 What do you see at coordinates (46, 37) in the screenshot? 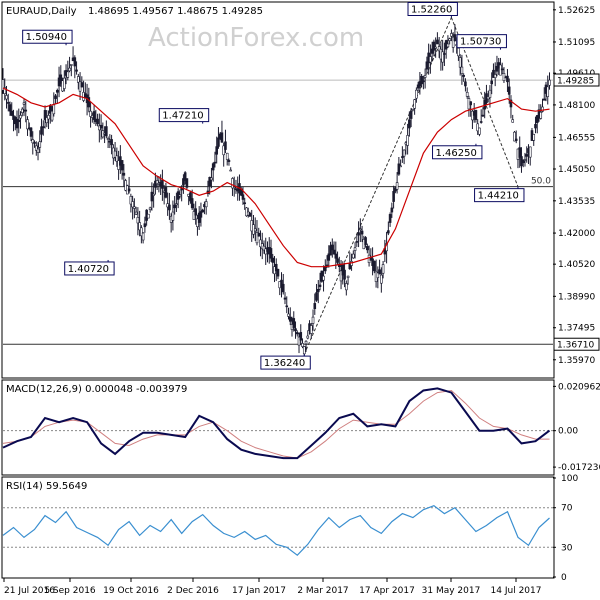
I see `annotation-label: 1.50940` at bounding box center [46, 37].